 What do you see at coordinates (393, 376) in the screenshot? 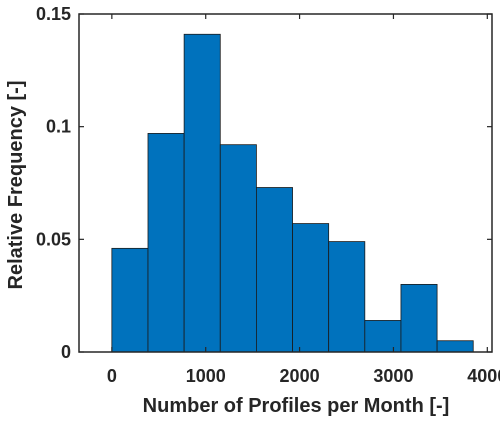
I see `x-tick-label: 3000` at bounding box center [393, 376].